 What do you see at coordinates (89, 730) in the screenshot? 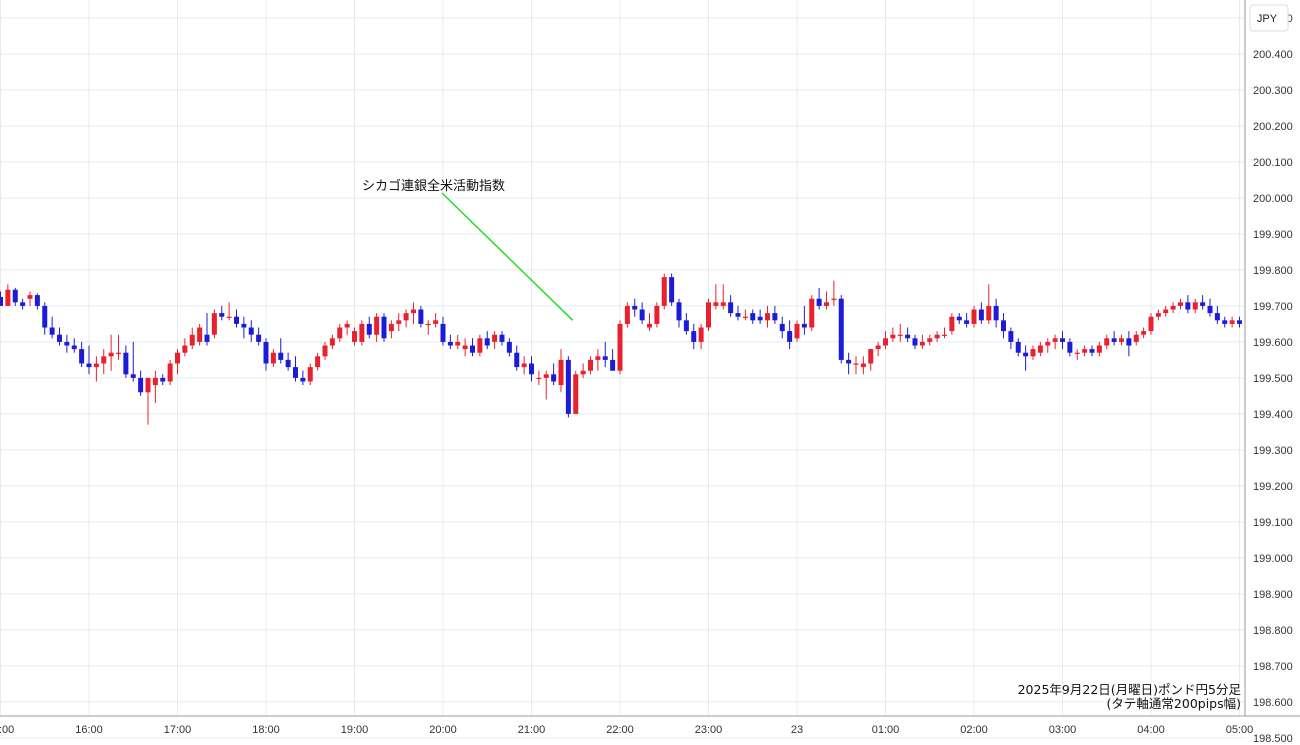
I see `x-tick-label: 16:00` at bounding box center [89, 730].